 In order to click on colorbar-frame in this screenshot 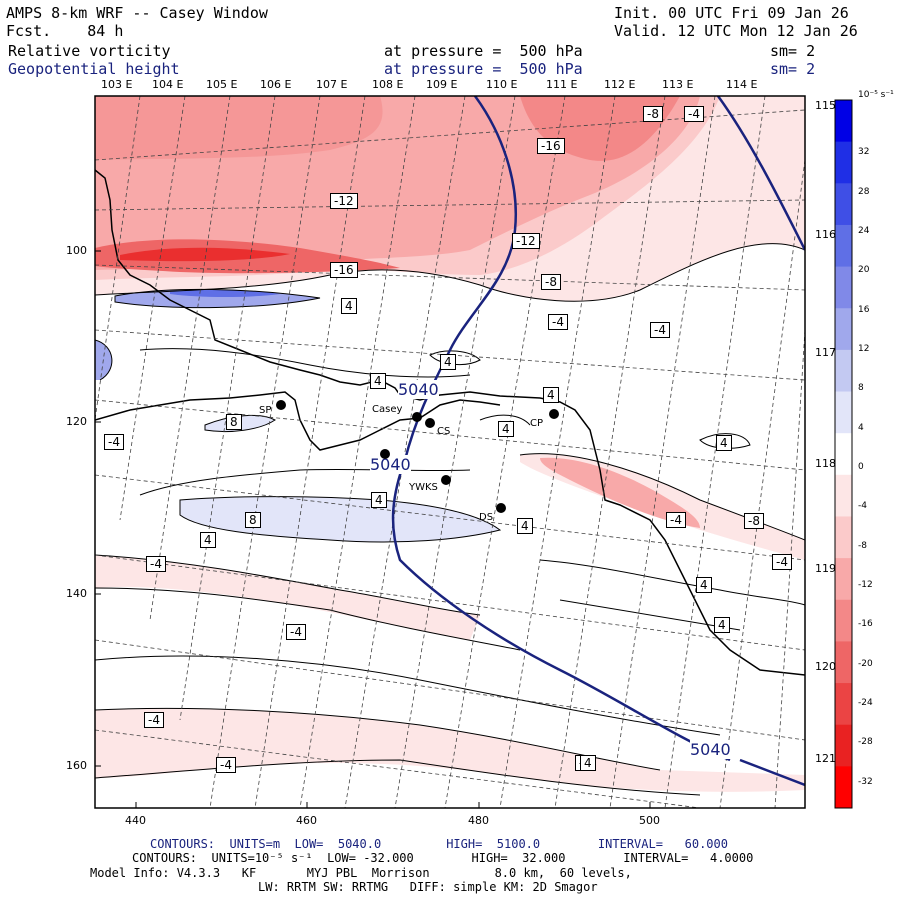, I will do `click(843, 454)`.